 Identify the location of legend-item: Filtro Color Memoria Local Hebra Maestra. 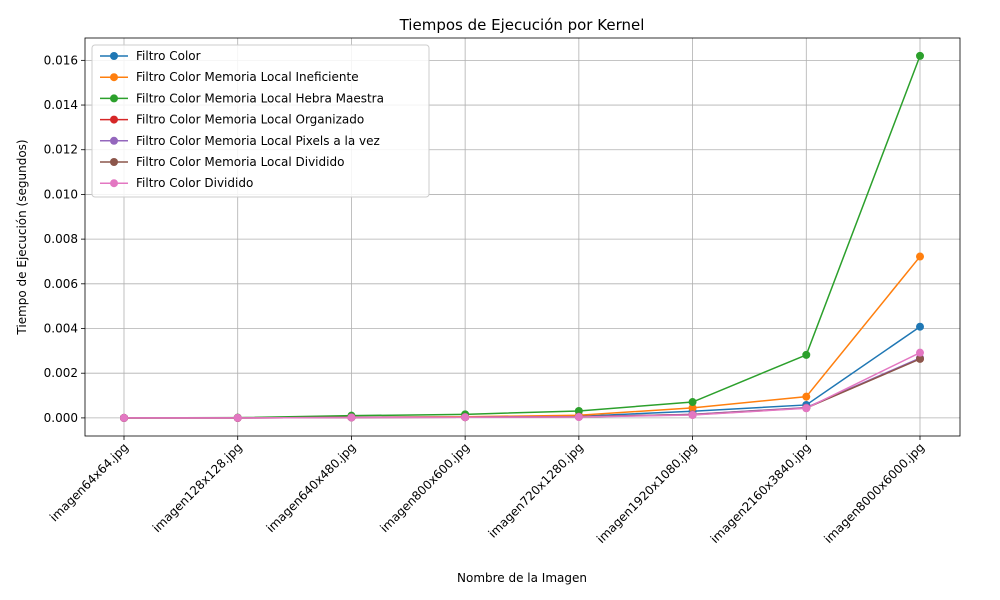
(242, 98).